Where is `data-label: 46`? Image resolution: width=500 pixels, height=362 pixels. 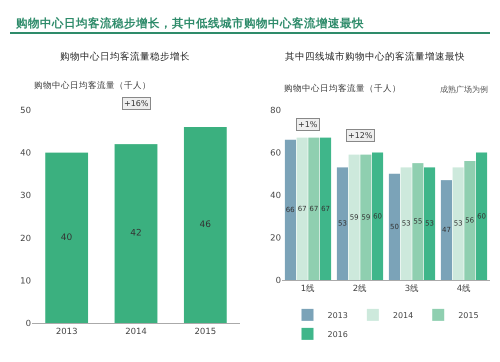
data-label: 46 is located at coordinates (205, 225).